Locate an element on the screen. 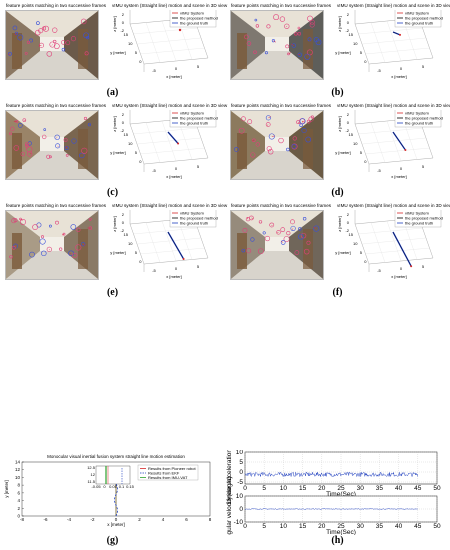 The height and width of the screenshot is (550, 450). svg-text: x [meter] is located at coordinates (116, 524).